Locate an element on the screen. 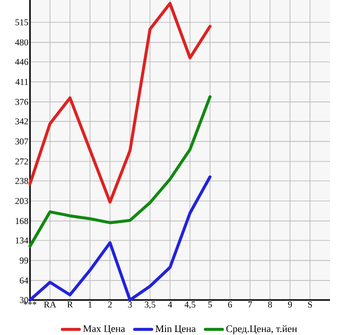 Image resolution: width=345 pixels, height=335 pixels. x-tick-label: R is located at coordinates (70, 305).